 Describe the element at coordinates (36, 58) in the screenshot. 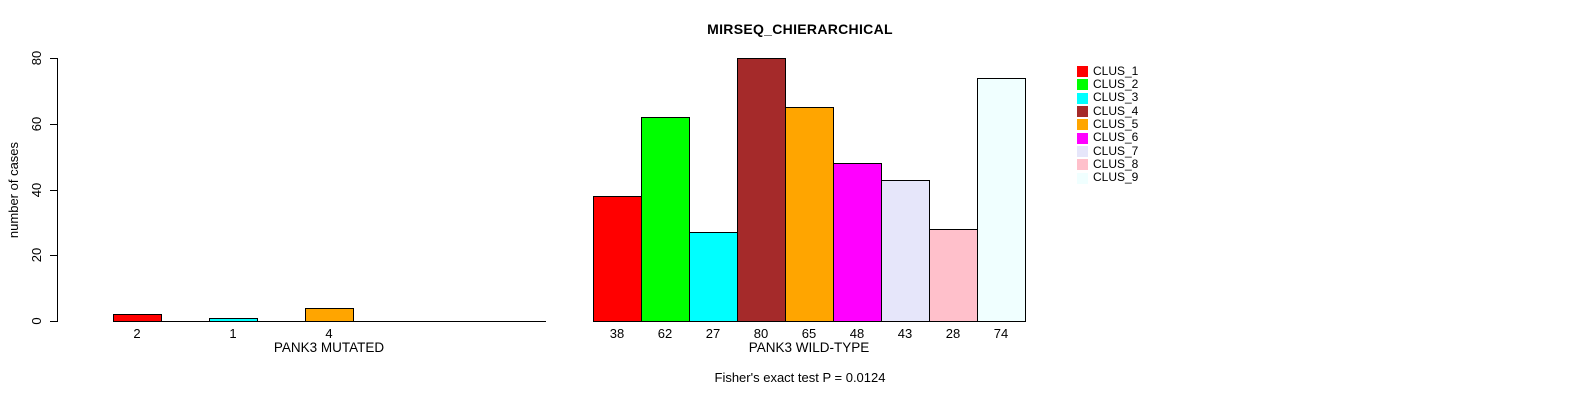

I see `y-axis-tick-label: 80` at that location.